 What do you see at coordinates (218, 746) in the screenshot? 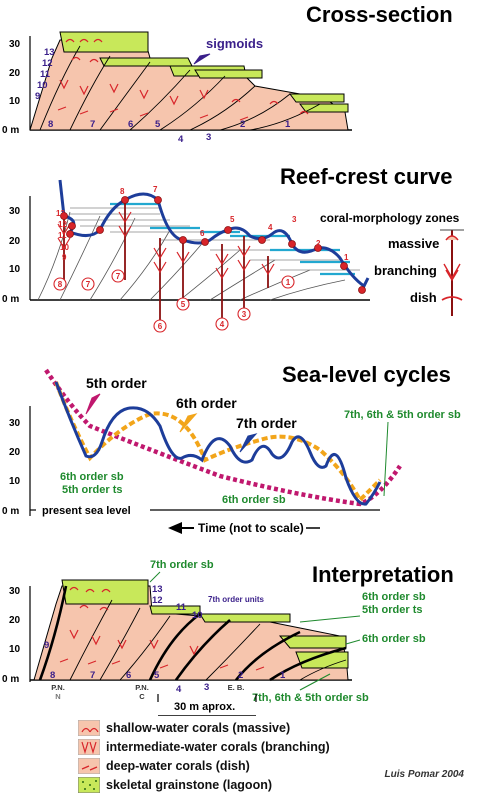
I see `legend-label-branching: intermediate-water corals (branching)` at bounding box center [218, 746].